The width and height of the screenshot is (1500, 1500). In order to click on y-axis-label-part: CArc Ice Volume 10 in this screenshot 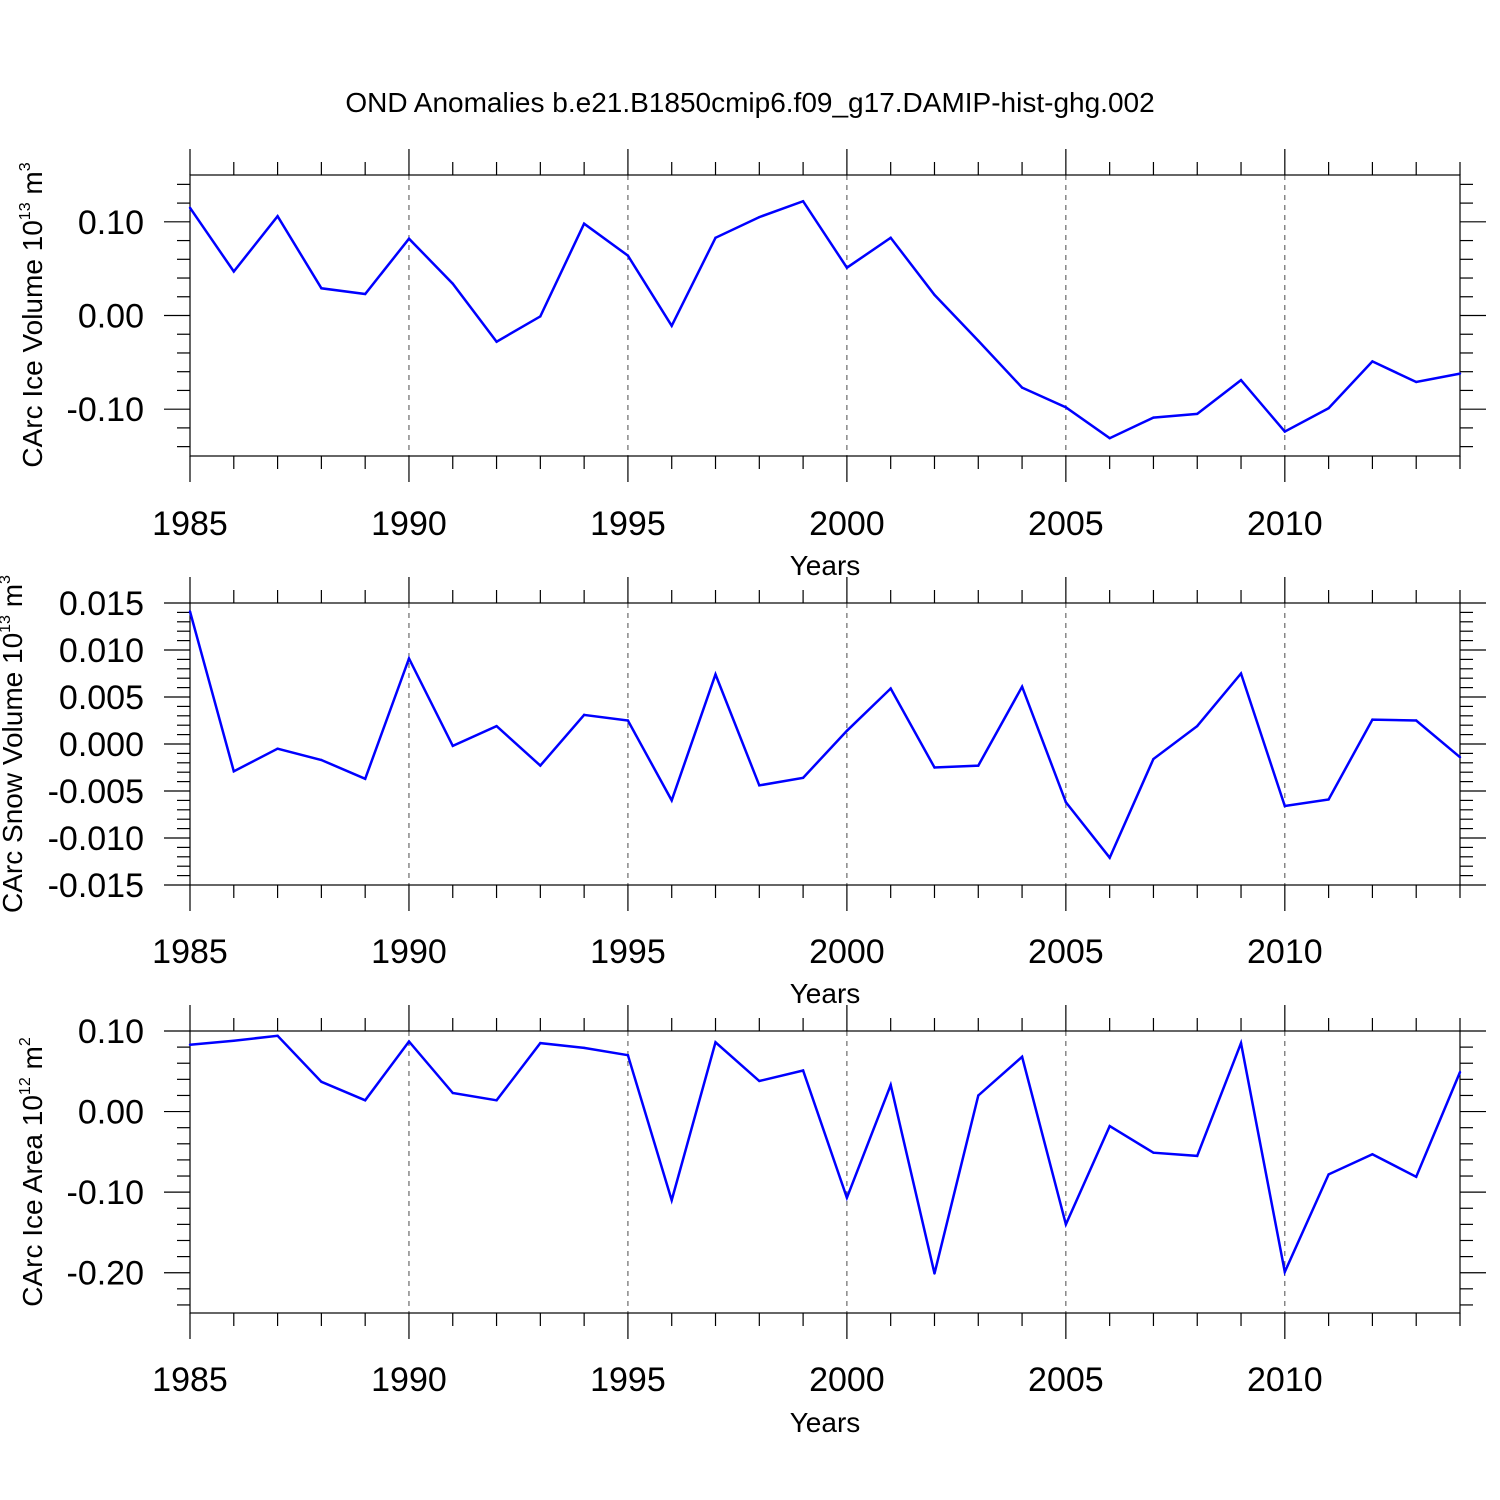, I will do `click(32, 343)`.